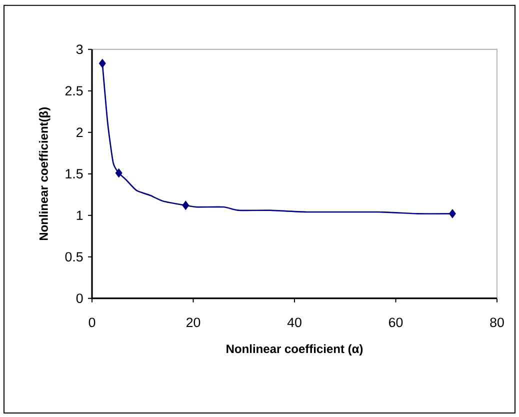  I want to click on x-axis-title: Nonlinear coefficient (α), so click(294, 350).